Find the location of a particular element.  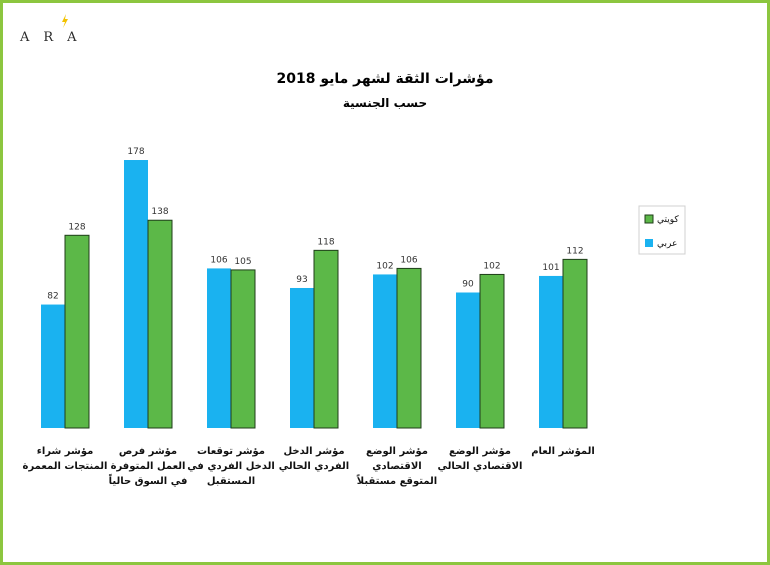

lightning-icon is located at coordinates (65, 21).